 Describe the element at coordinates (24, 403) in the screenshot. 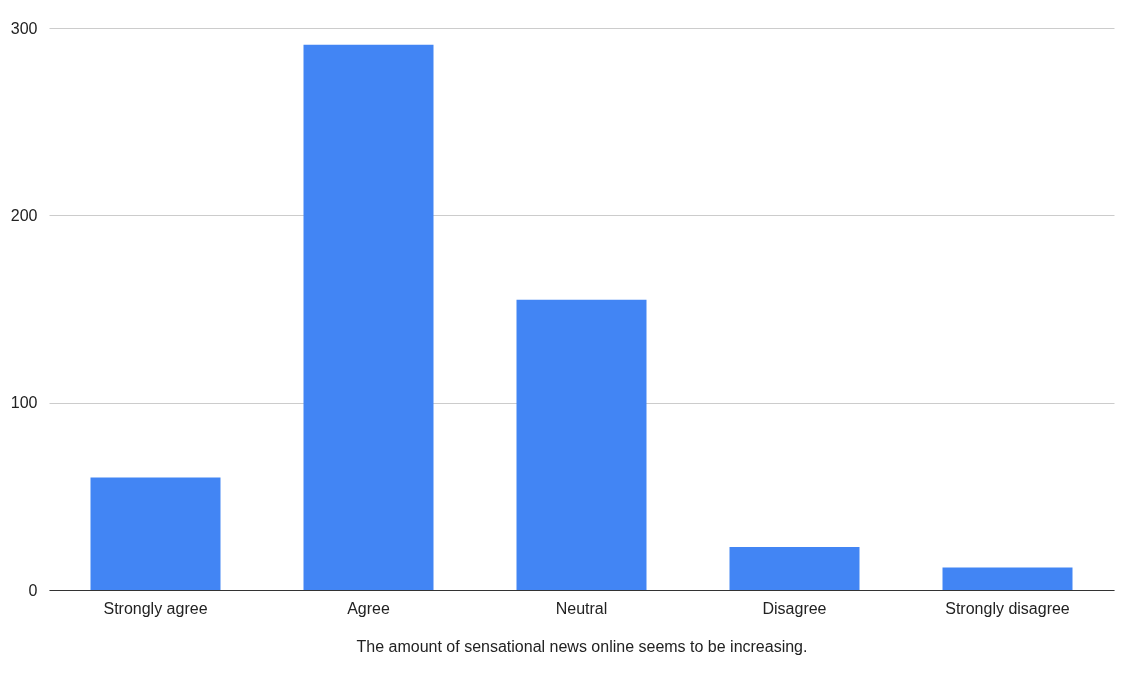

I see `y-tick-label: 100` at that location.